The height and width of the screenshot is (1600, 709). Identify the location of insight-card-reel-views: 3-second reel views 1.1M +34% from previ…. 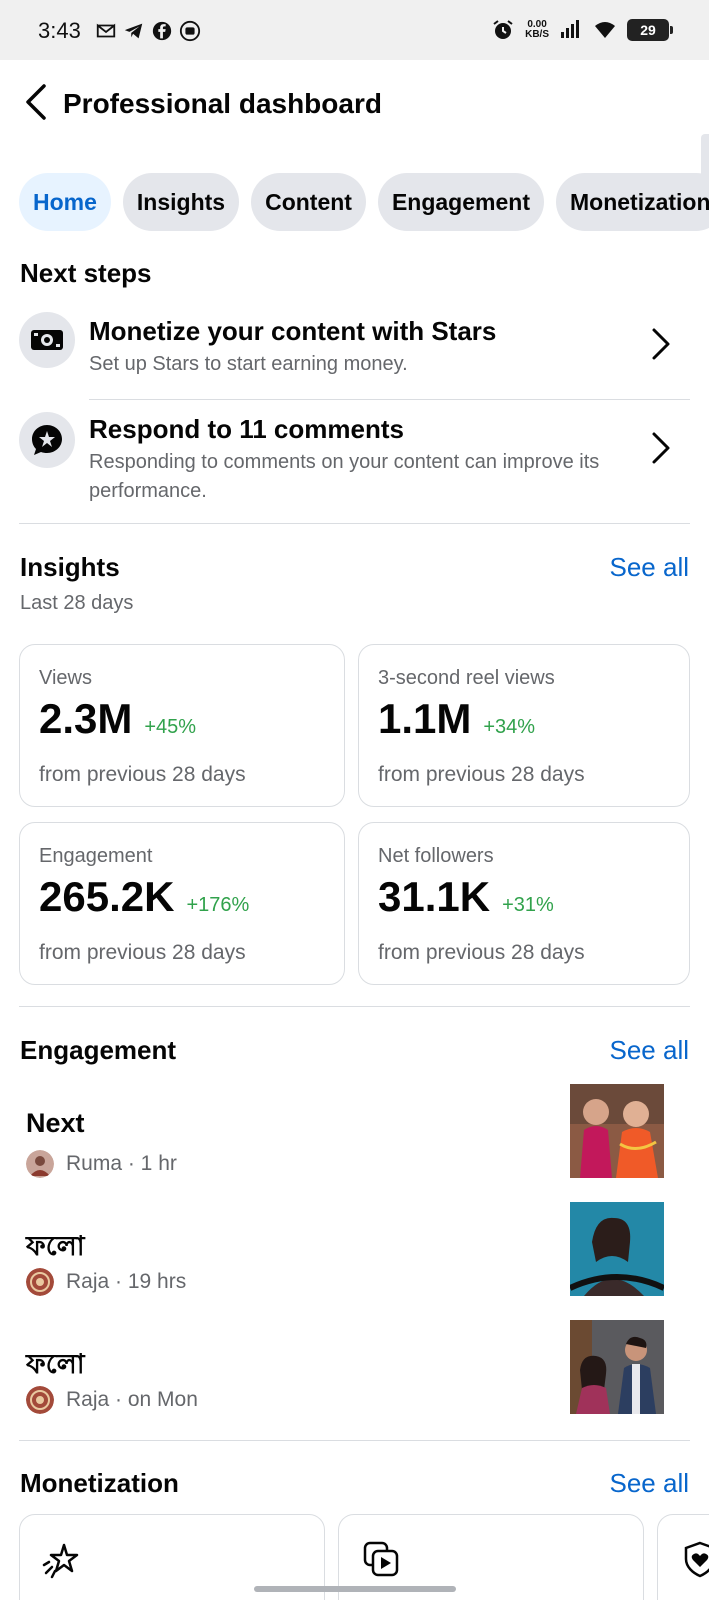
(524, 725).